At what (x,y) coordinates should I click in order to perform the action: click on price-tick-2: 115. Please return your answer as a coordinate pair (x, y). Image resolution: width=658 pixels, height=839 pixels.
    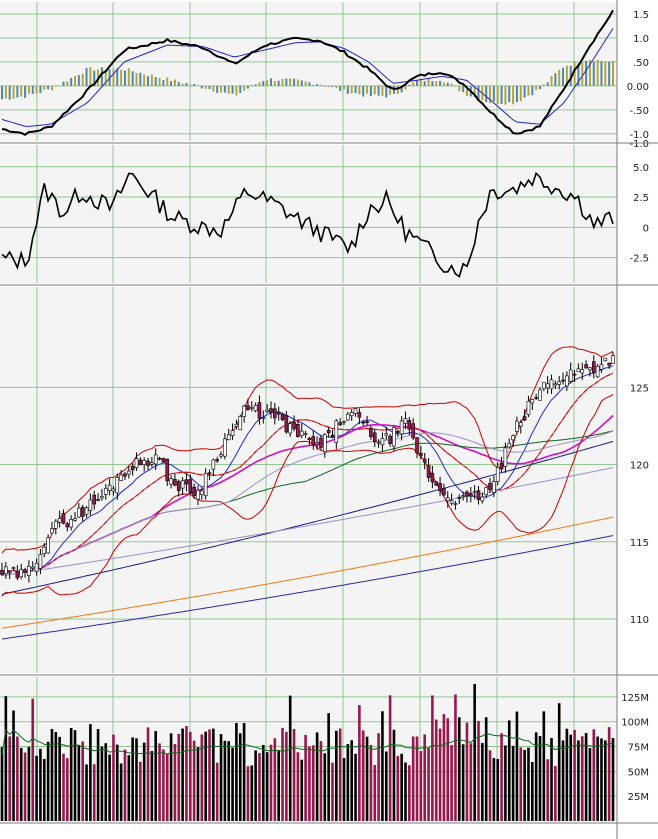
    Looking at the image, I should click on (639, 543).